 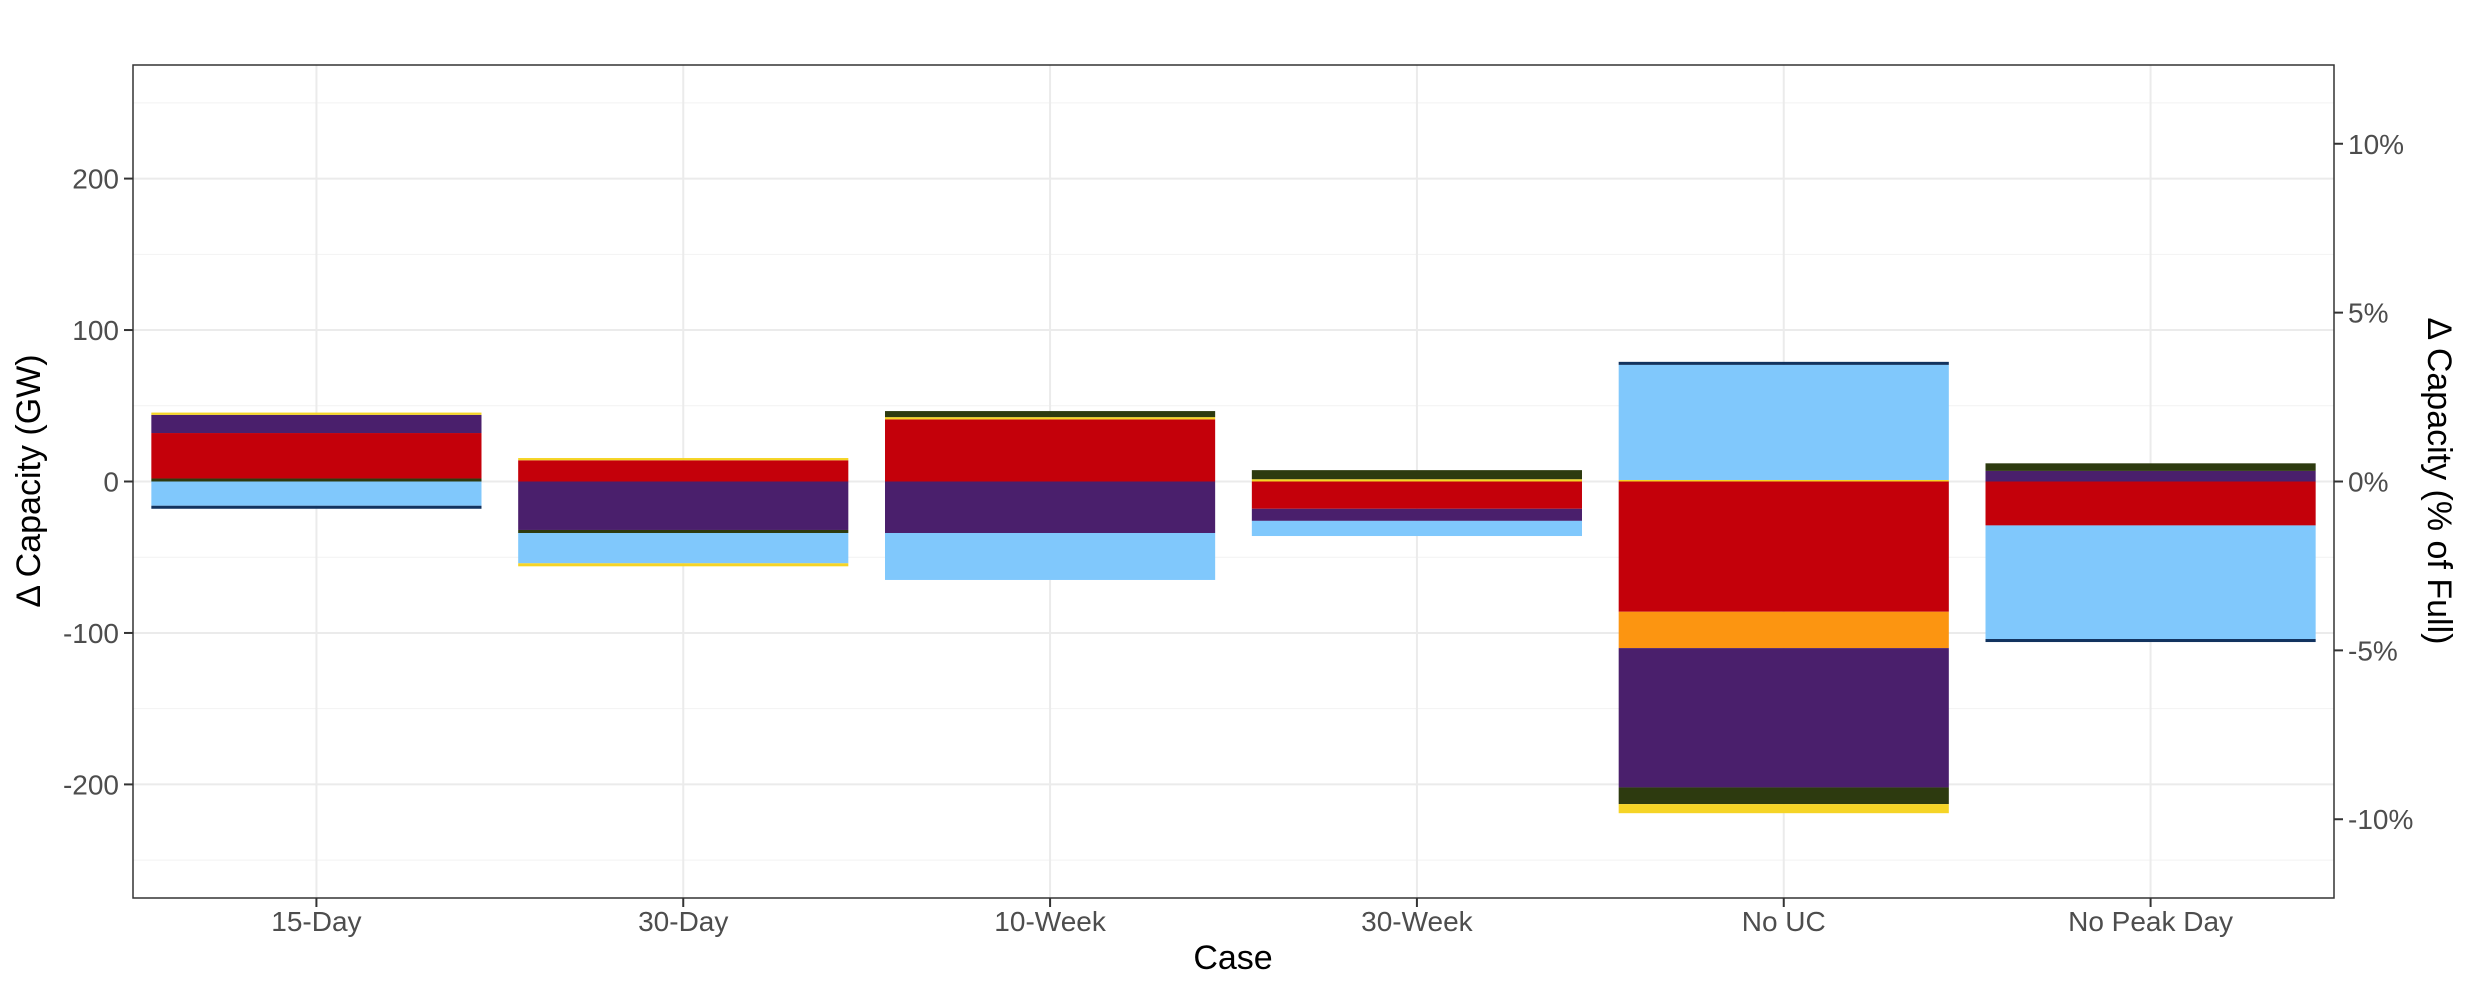 I want to click on x-tick-label: 10-Week, so click(x=1050, y=921).